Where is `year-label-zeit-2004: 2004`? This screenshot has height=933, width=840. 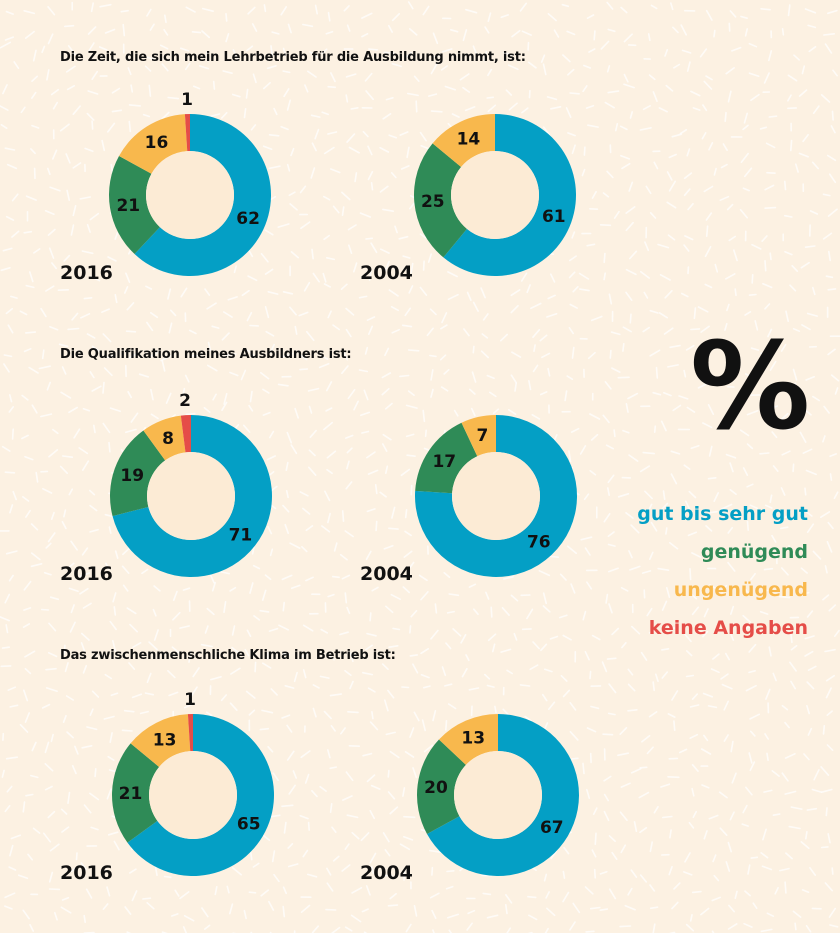
year-label-zeit-2004: 2004 is located at coordinates (386, 273).